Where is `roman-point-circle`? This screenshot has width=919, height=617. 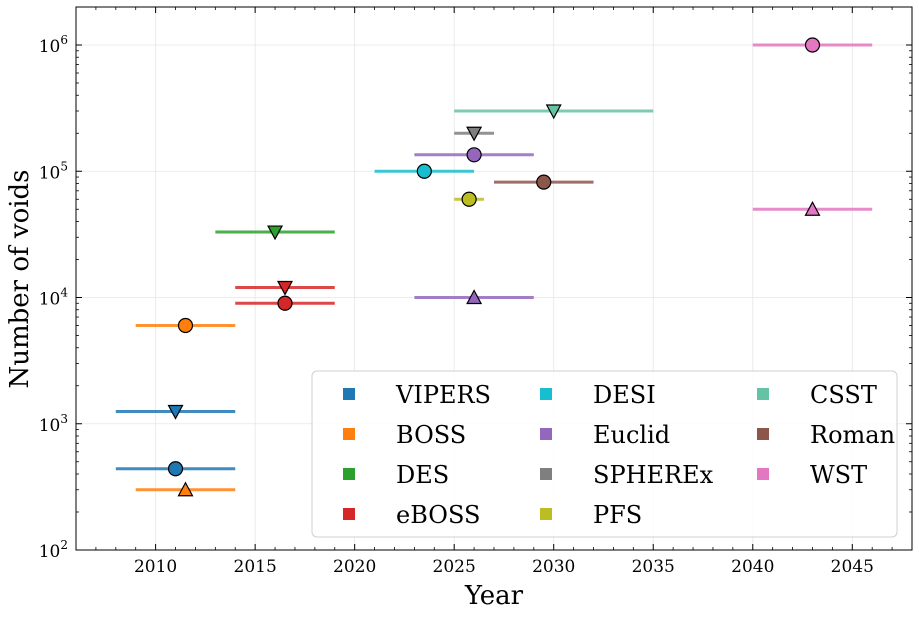
roman-point-circle is located at coordinates (544, 182).